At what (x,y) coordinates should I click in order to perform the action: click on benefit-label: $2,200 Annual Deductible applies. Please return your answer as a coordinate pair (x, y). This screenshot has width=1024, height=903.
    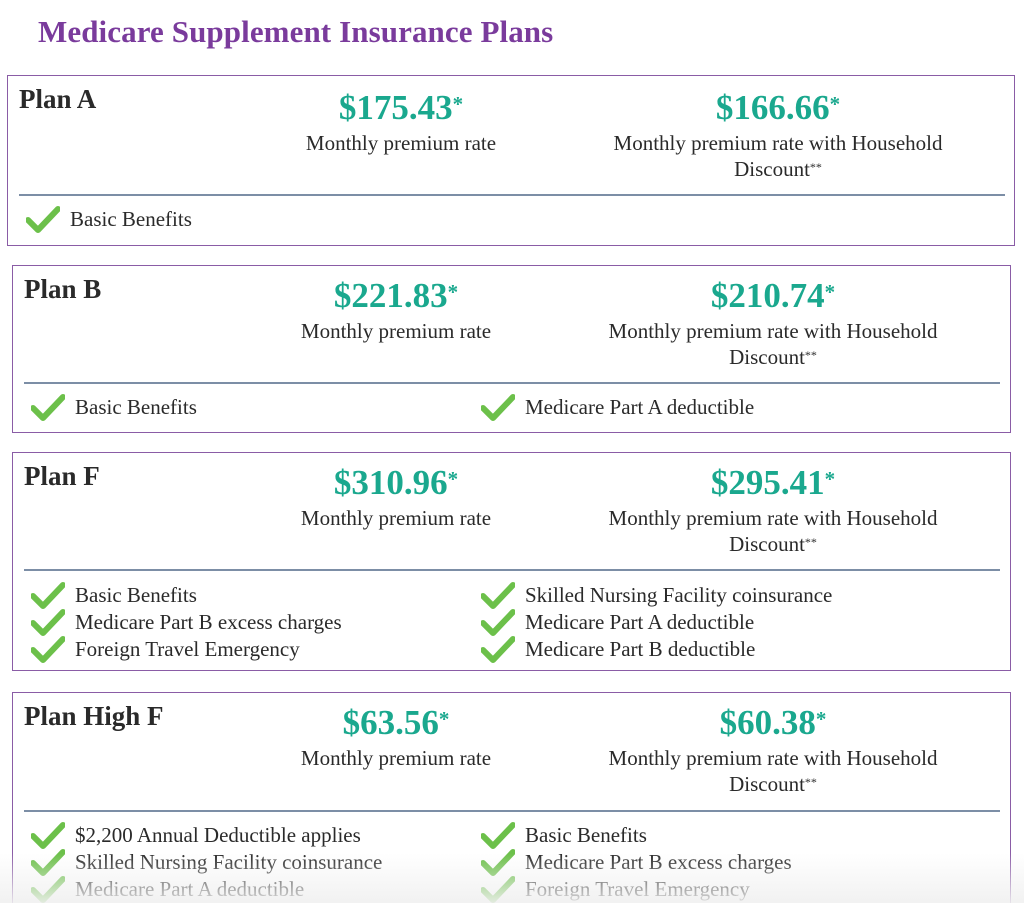
    Looking at the image, I should click on (218, 835).